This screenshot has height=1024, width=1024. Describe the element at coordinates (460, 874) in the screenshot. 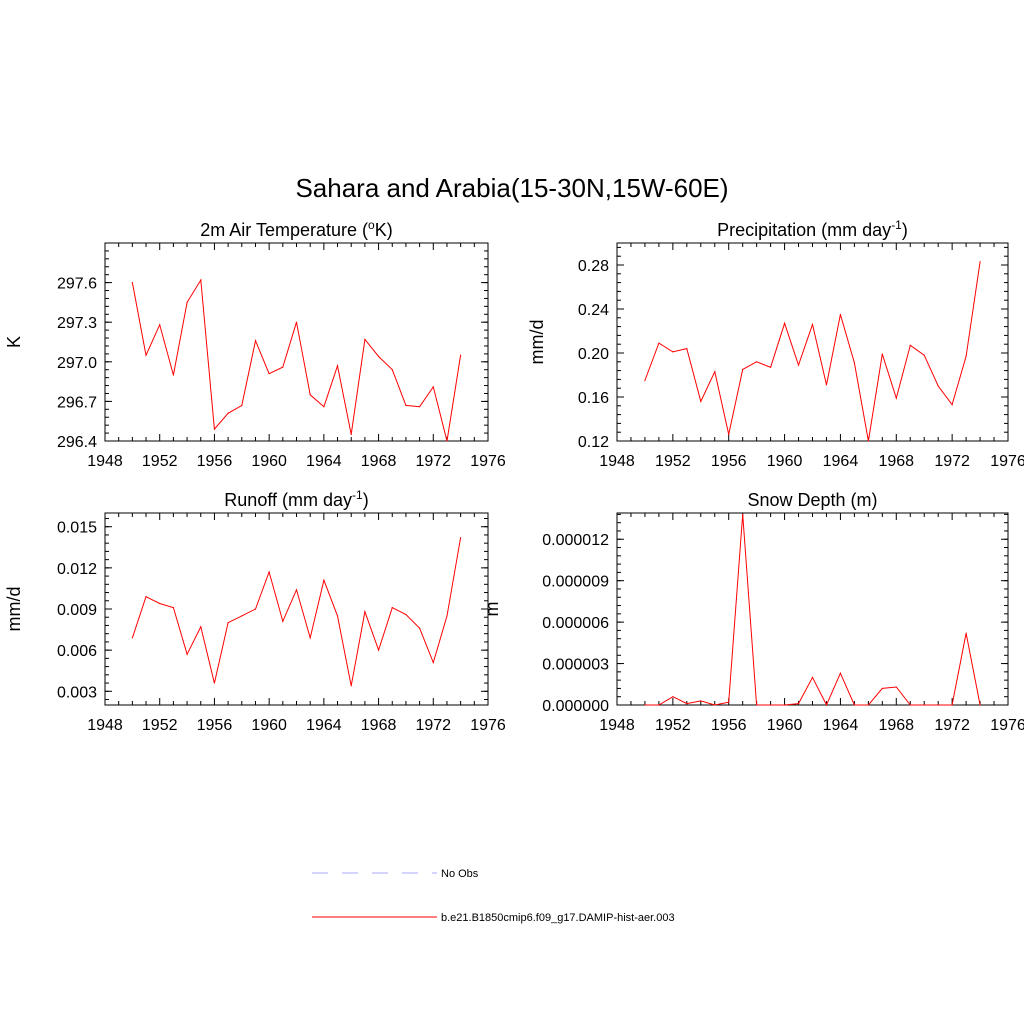

I see `legend-label-1: No Obs` at that location.